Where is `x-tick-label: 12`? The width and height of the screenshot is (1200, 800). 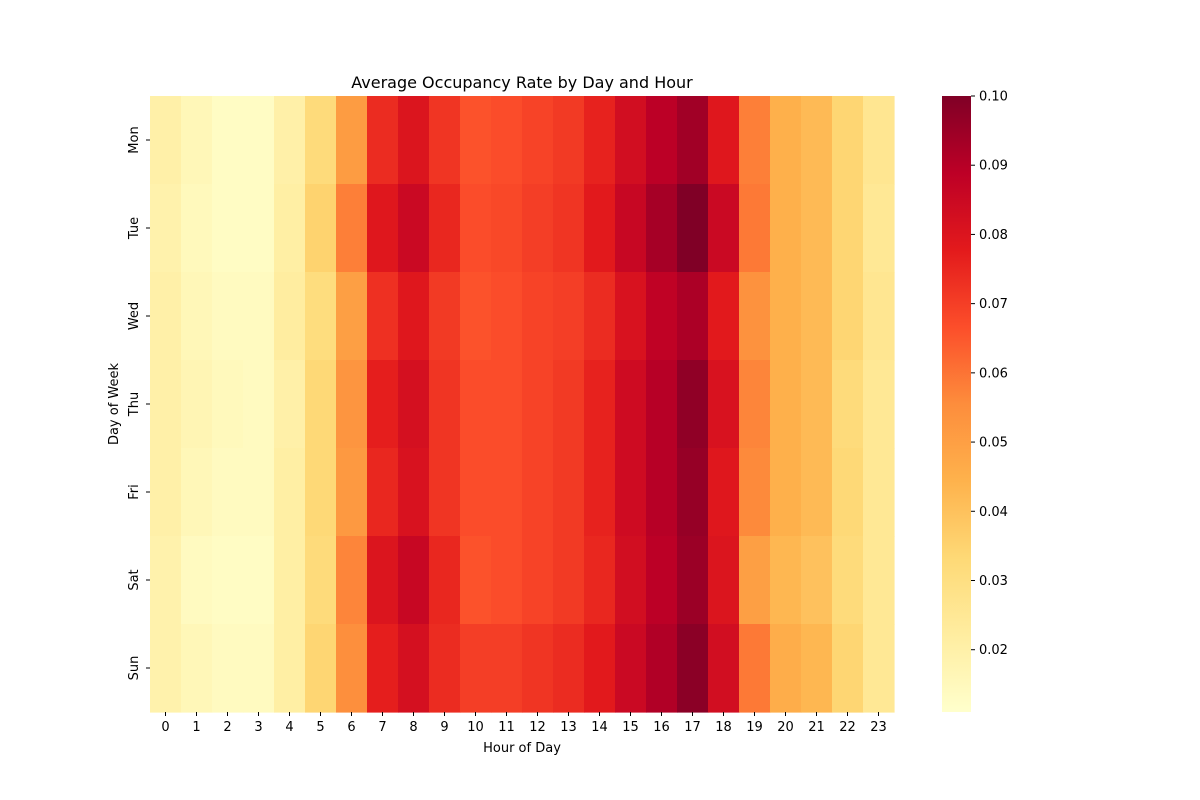 x-tick-label: 12 is located at coordinates (537, 727).